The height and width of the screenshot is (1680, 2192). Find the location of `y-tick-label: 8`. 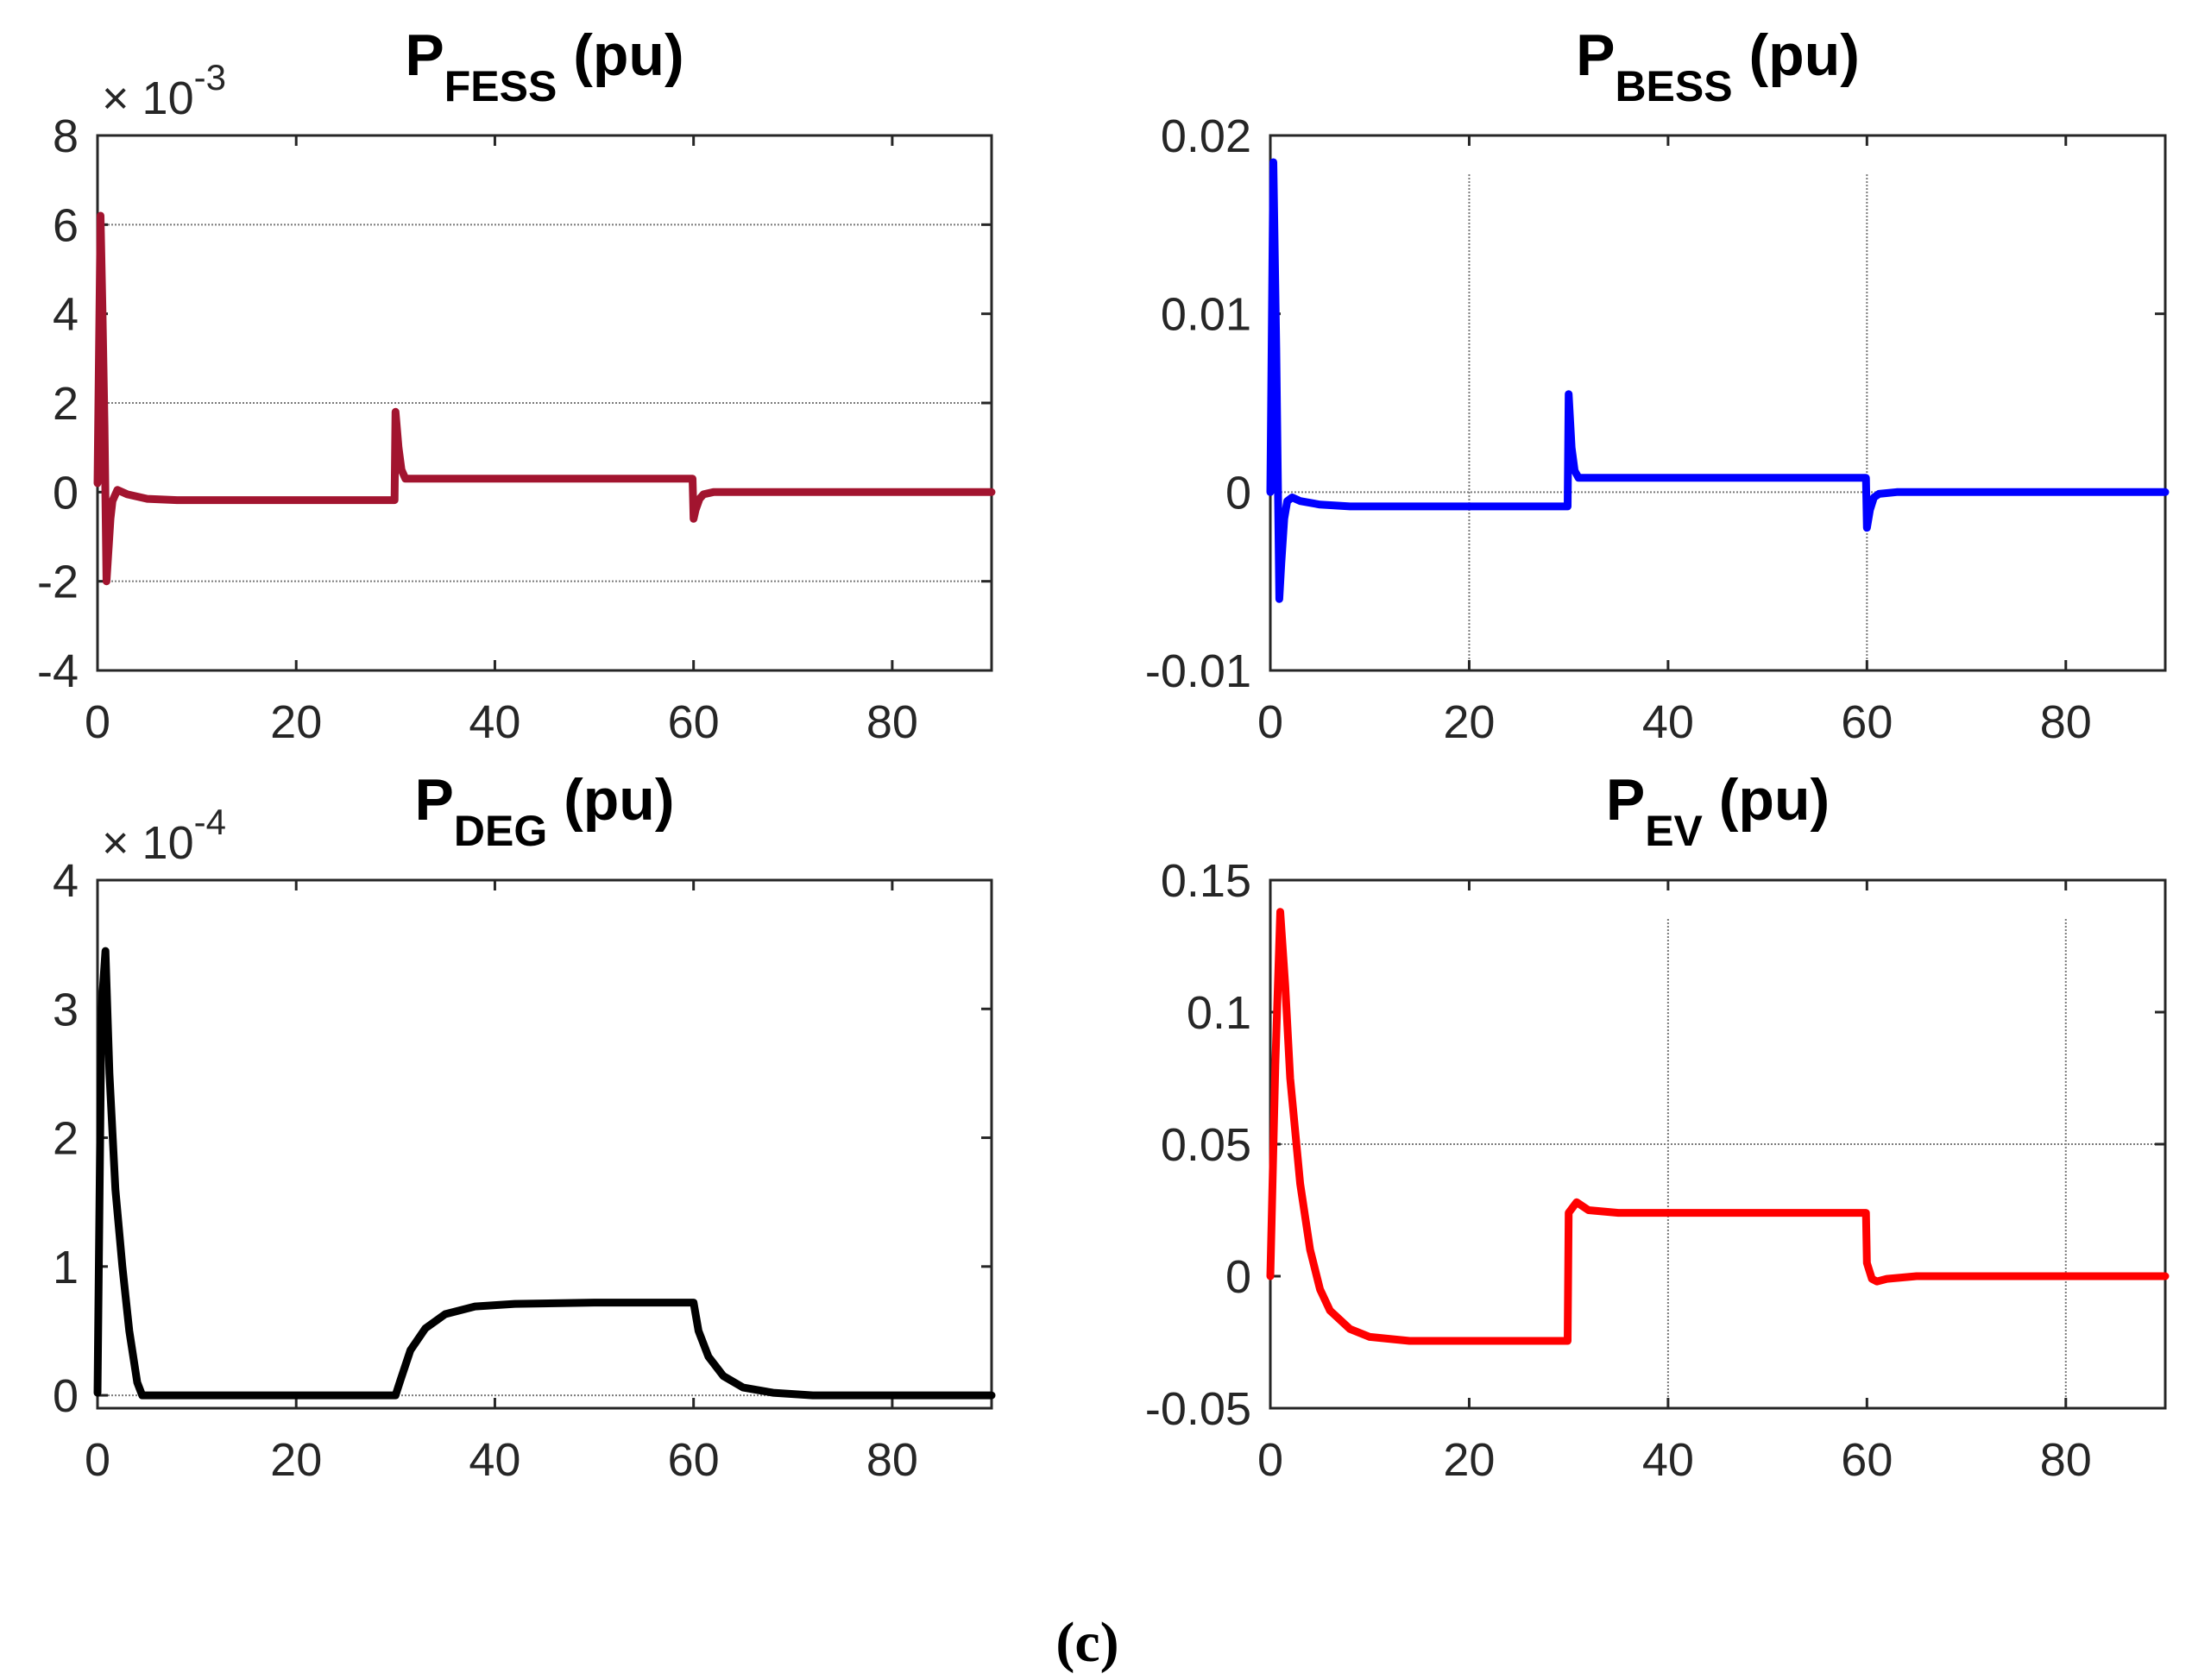

y-tick-label: 8 is located at coordinates (66, 136).